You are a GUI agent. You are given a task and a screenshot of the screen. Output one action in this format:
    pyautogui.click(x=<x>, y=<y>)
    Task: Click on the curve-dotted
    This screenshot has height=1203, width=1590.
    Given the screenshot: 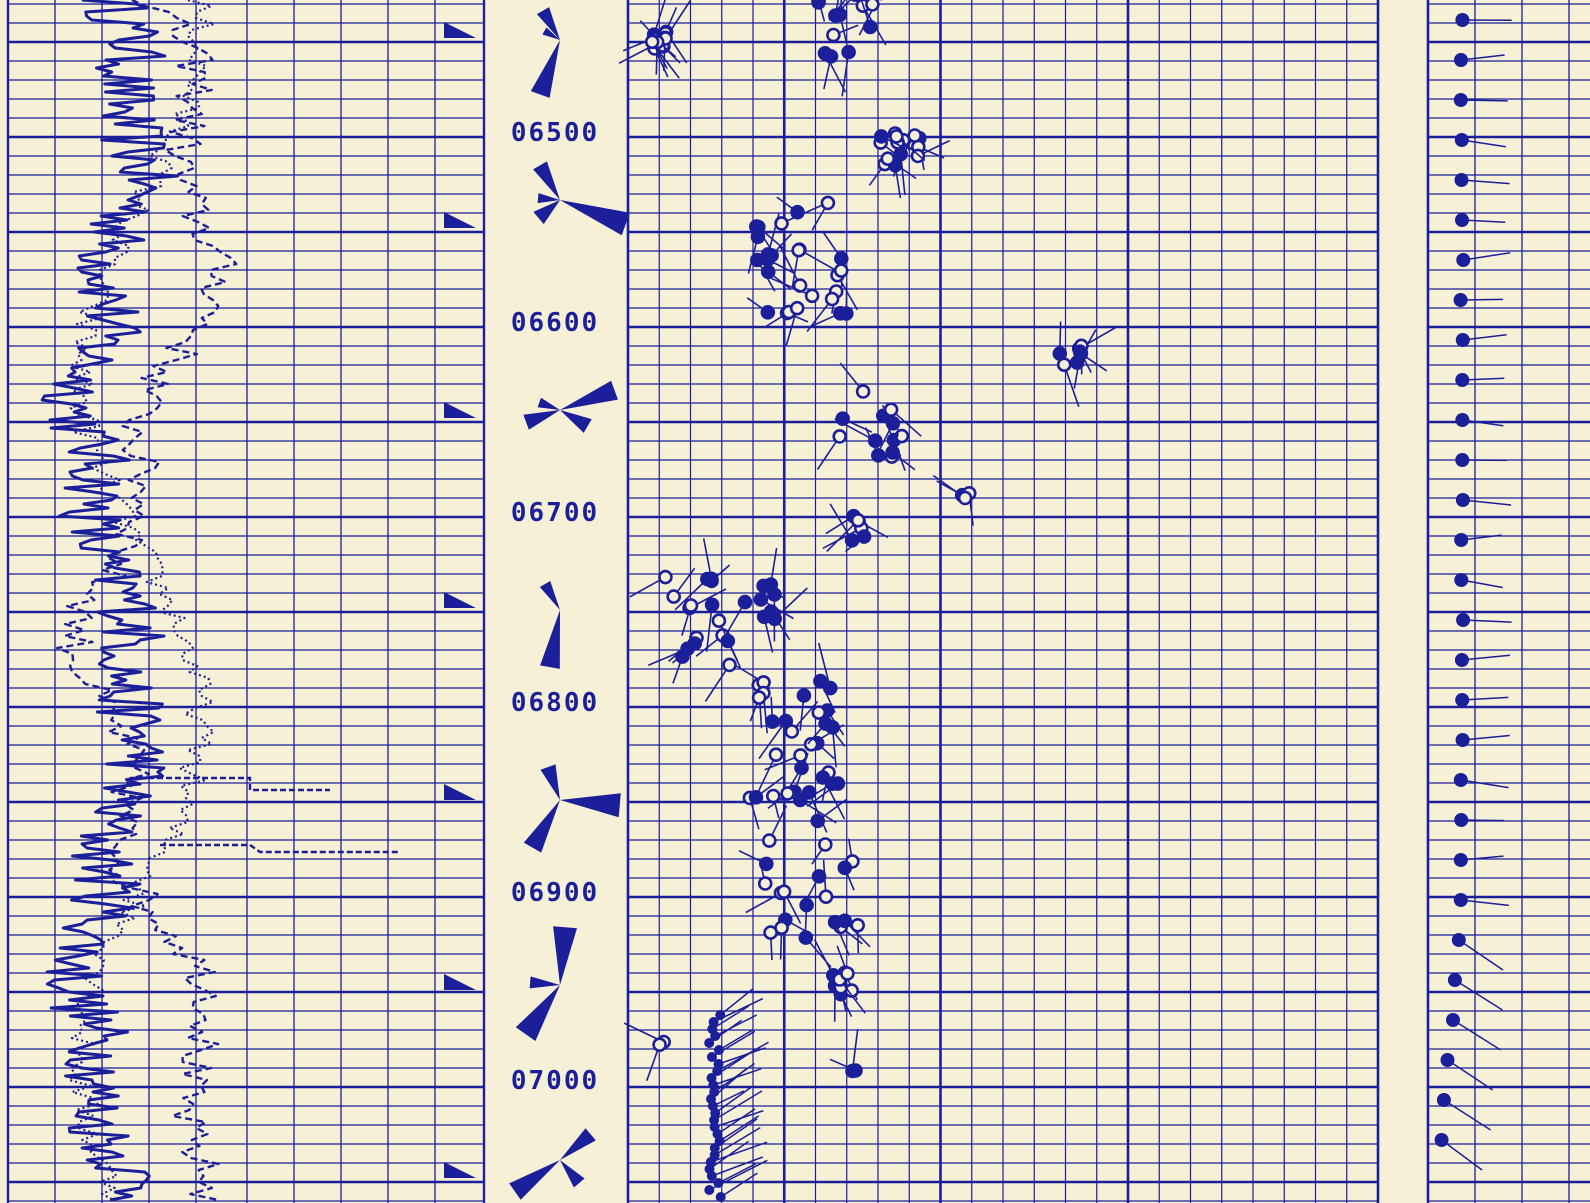 What is the action you would take?
    pyautogui.click(x=141, y=600)
    